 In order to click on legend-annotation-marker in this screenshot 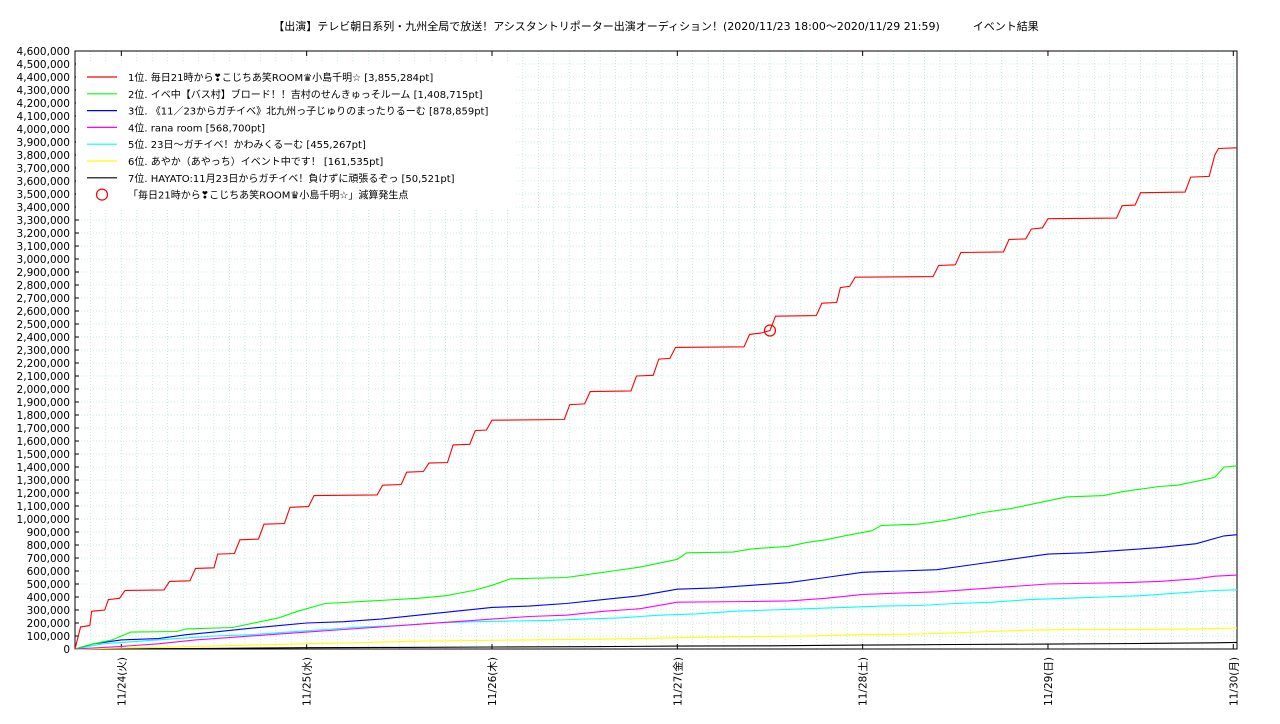, I will do `click(102, 194)`.